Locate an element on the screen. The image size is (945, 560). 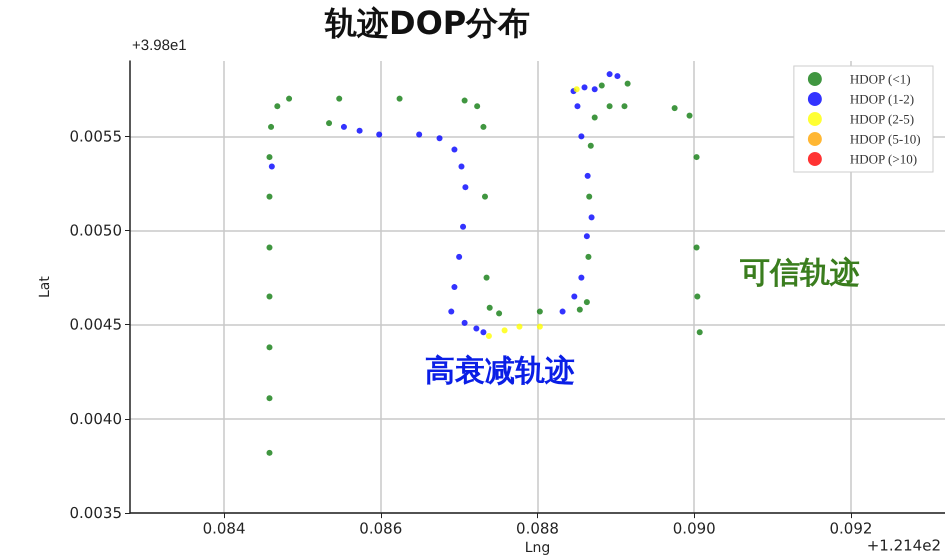
x-tick-label: 0.088 is located at coordinates (537, 529).